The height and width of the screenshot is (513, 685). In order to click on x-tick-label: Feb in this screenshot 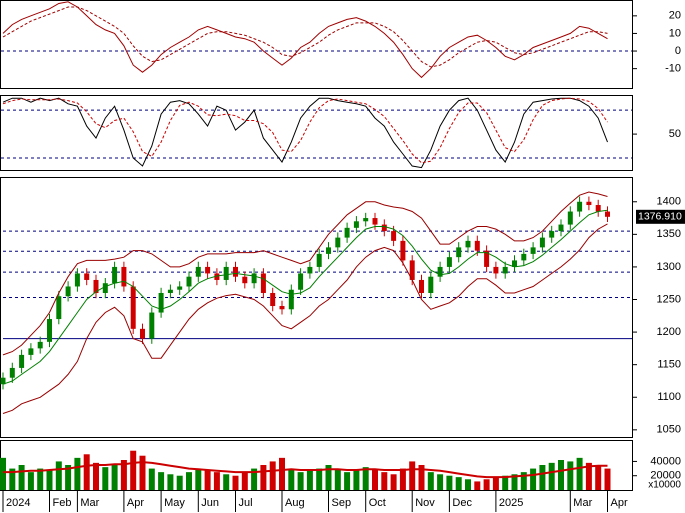, I will do `click(62, 503)`.